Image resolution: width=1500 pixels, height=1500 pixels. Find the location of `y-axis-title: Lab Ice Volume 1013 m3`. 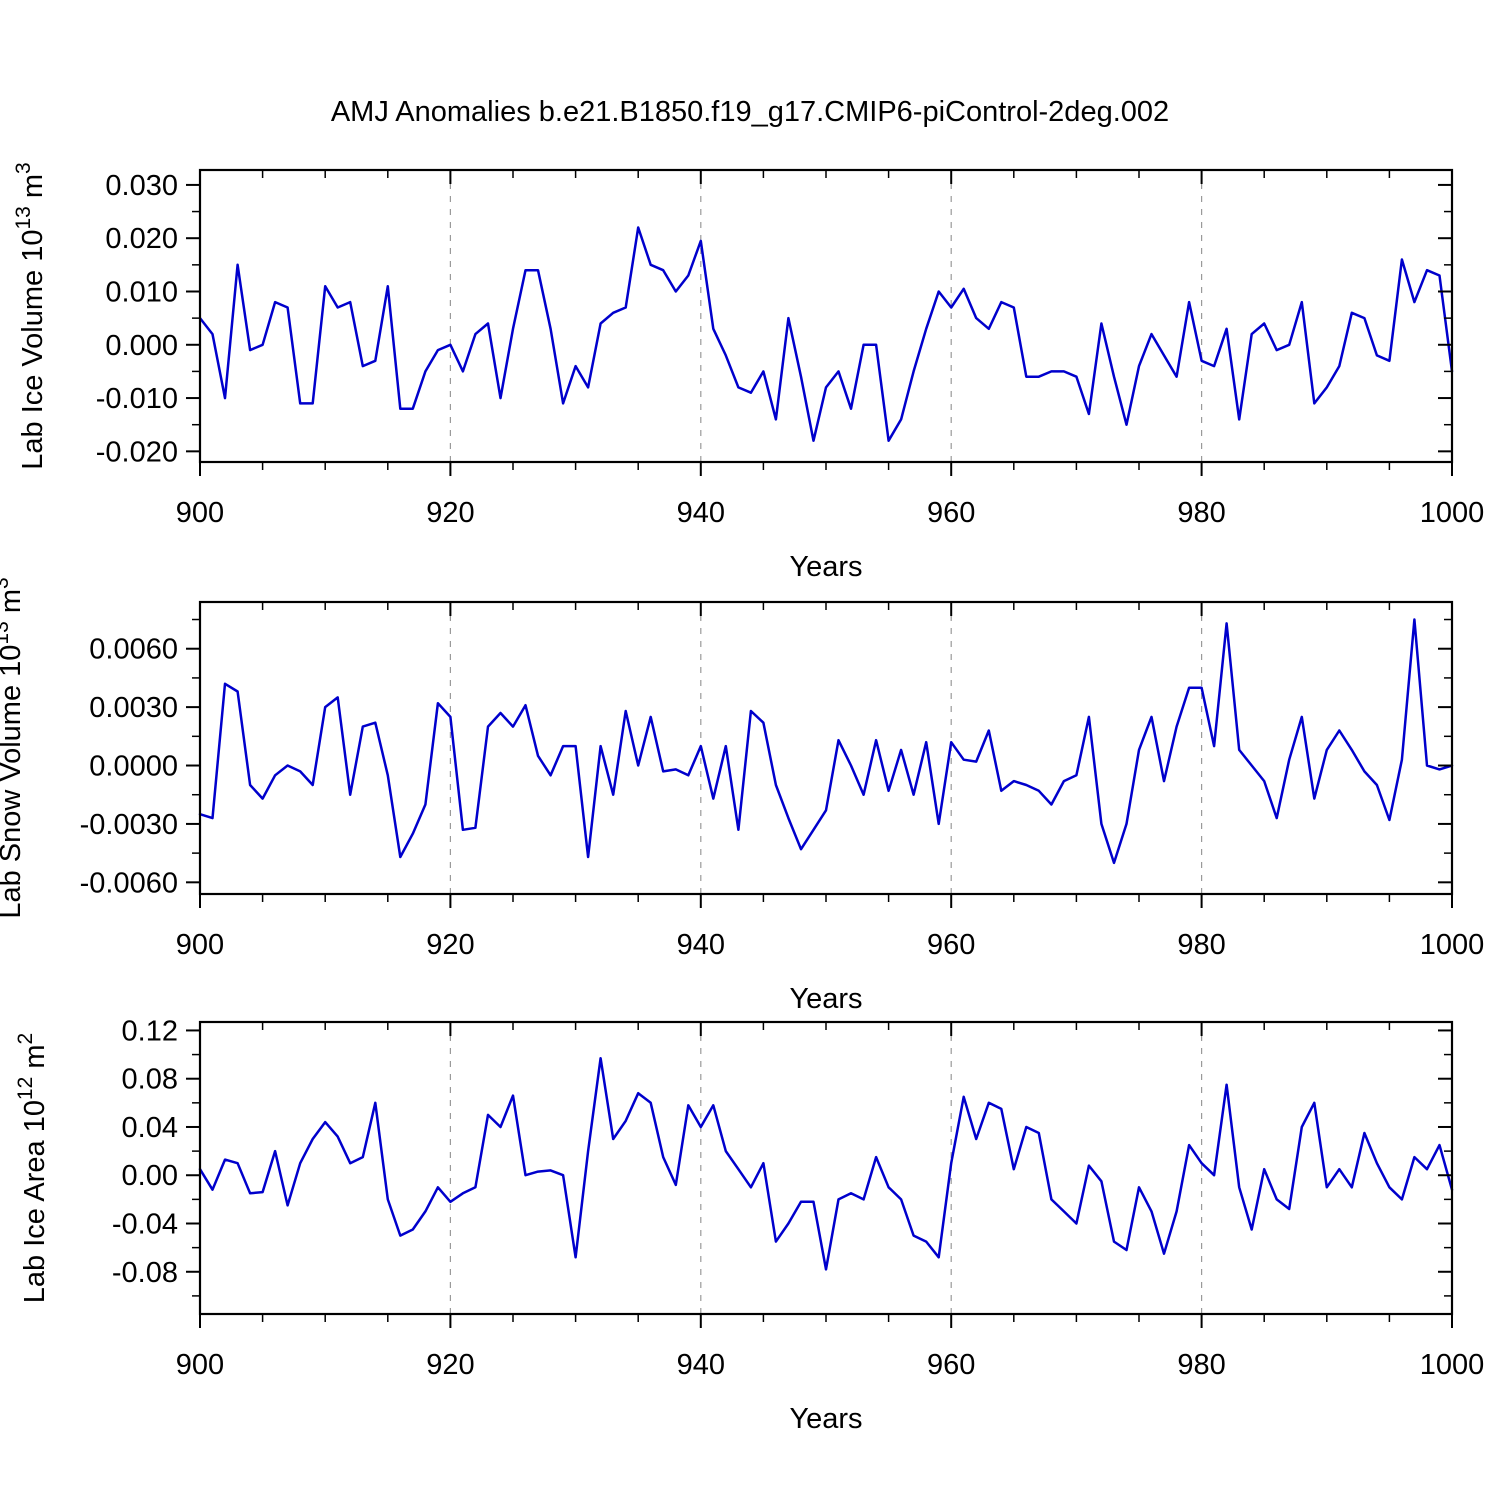

y-axis-title: Lab Ice Volume 1013 m3 is located at coordinates (30, 316).